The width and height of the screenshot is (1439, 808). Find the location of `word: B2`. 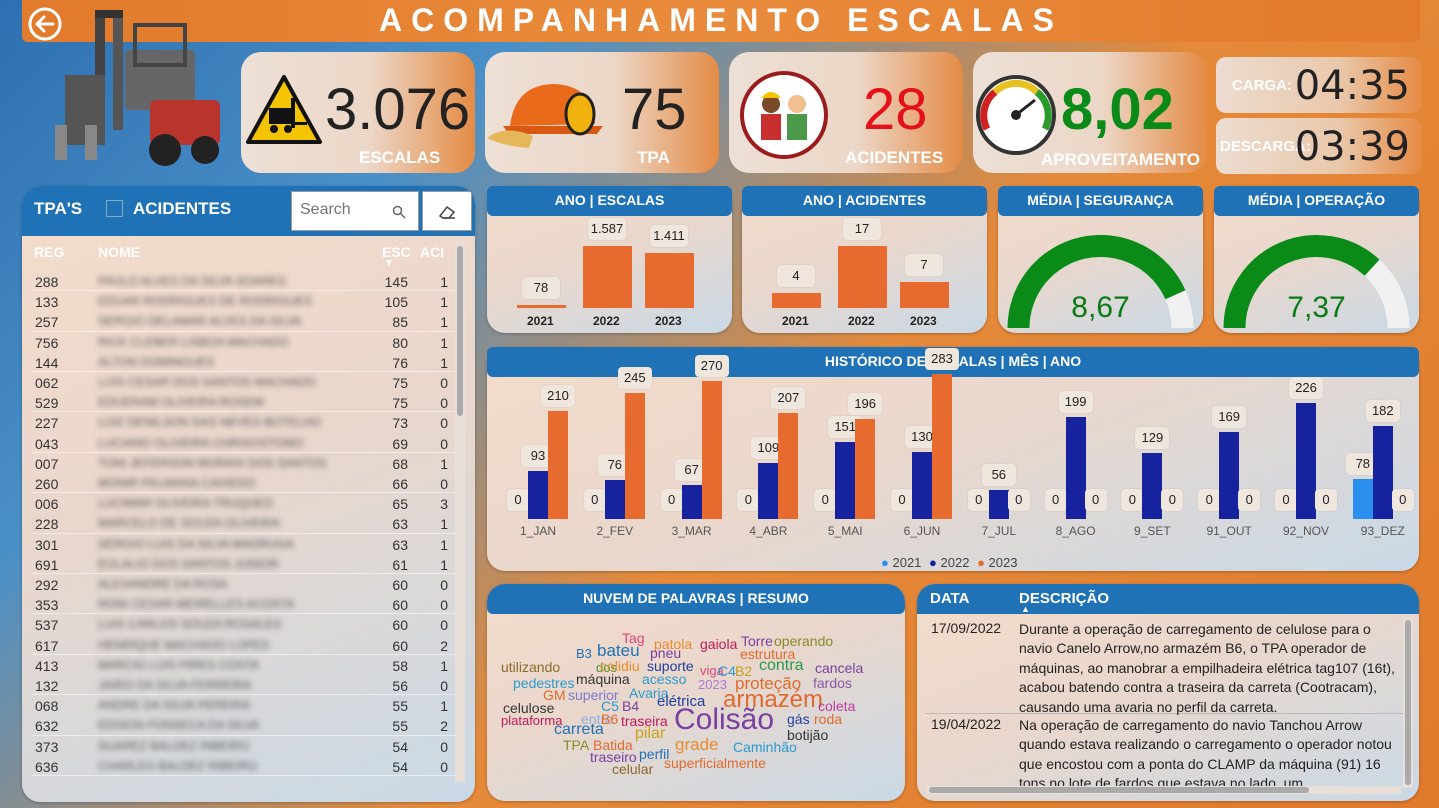

word: B2 is located at coordinates (744, 671).